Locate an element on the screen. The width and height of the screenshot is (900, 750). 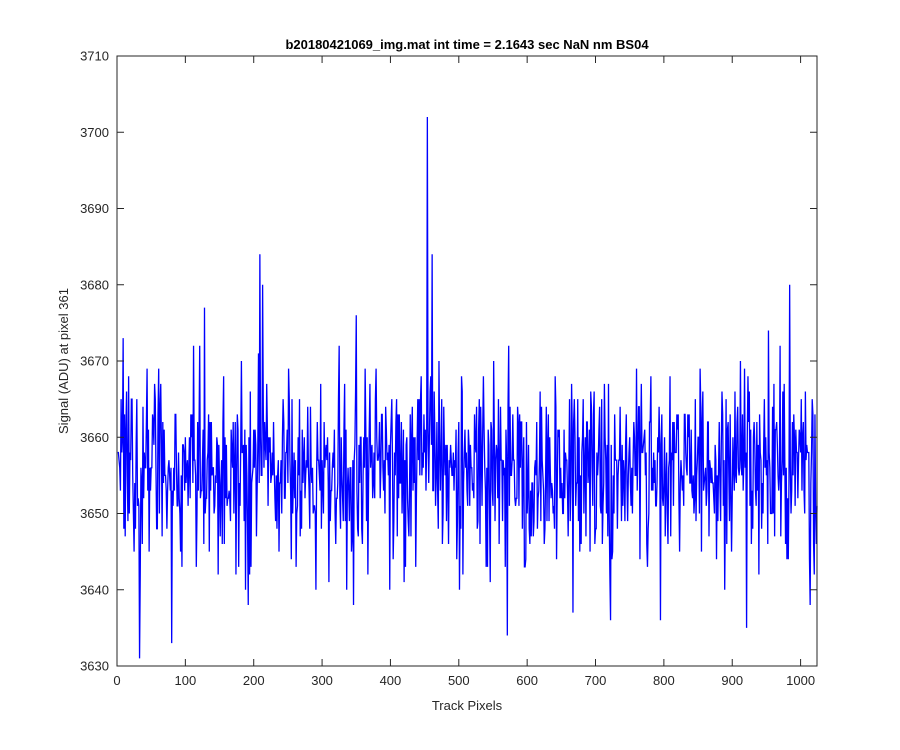
y-tick-label: 3670 is located at coordinates (94, 361).